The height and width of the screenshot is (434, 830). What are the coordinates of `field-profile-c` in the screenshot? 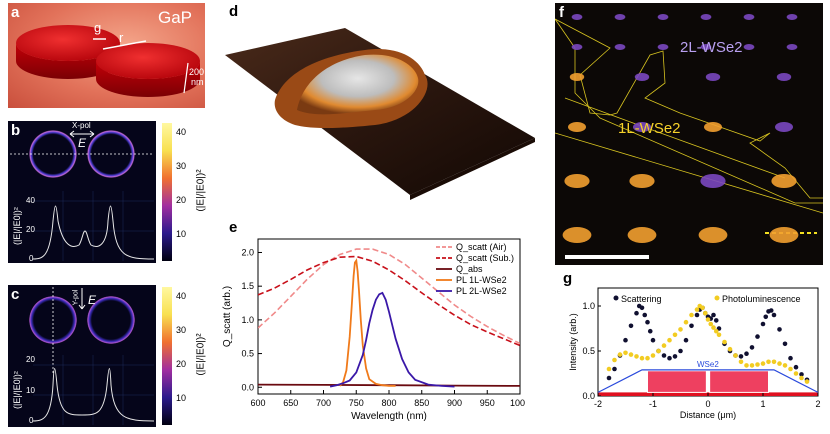 It's located at (93, 395).